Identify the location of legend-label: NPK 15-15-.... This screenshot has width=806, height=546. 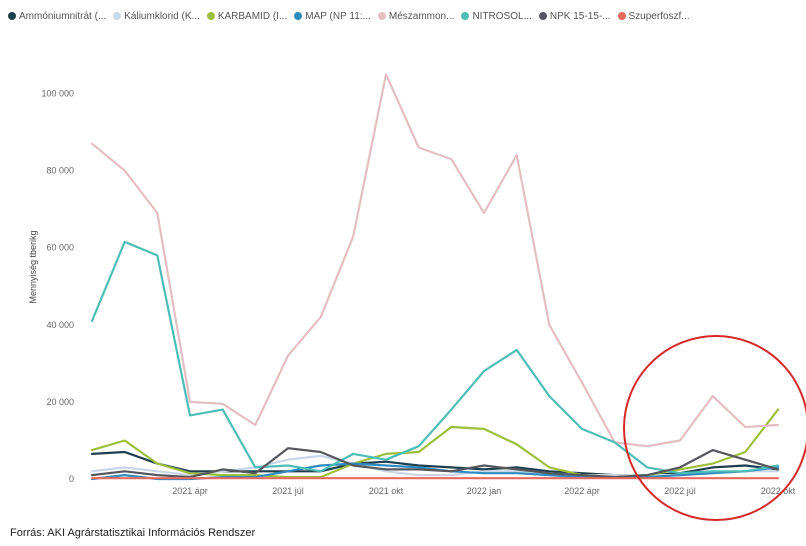
(580, 16).